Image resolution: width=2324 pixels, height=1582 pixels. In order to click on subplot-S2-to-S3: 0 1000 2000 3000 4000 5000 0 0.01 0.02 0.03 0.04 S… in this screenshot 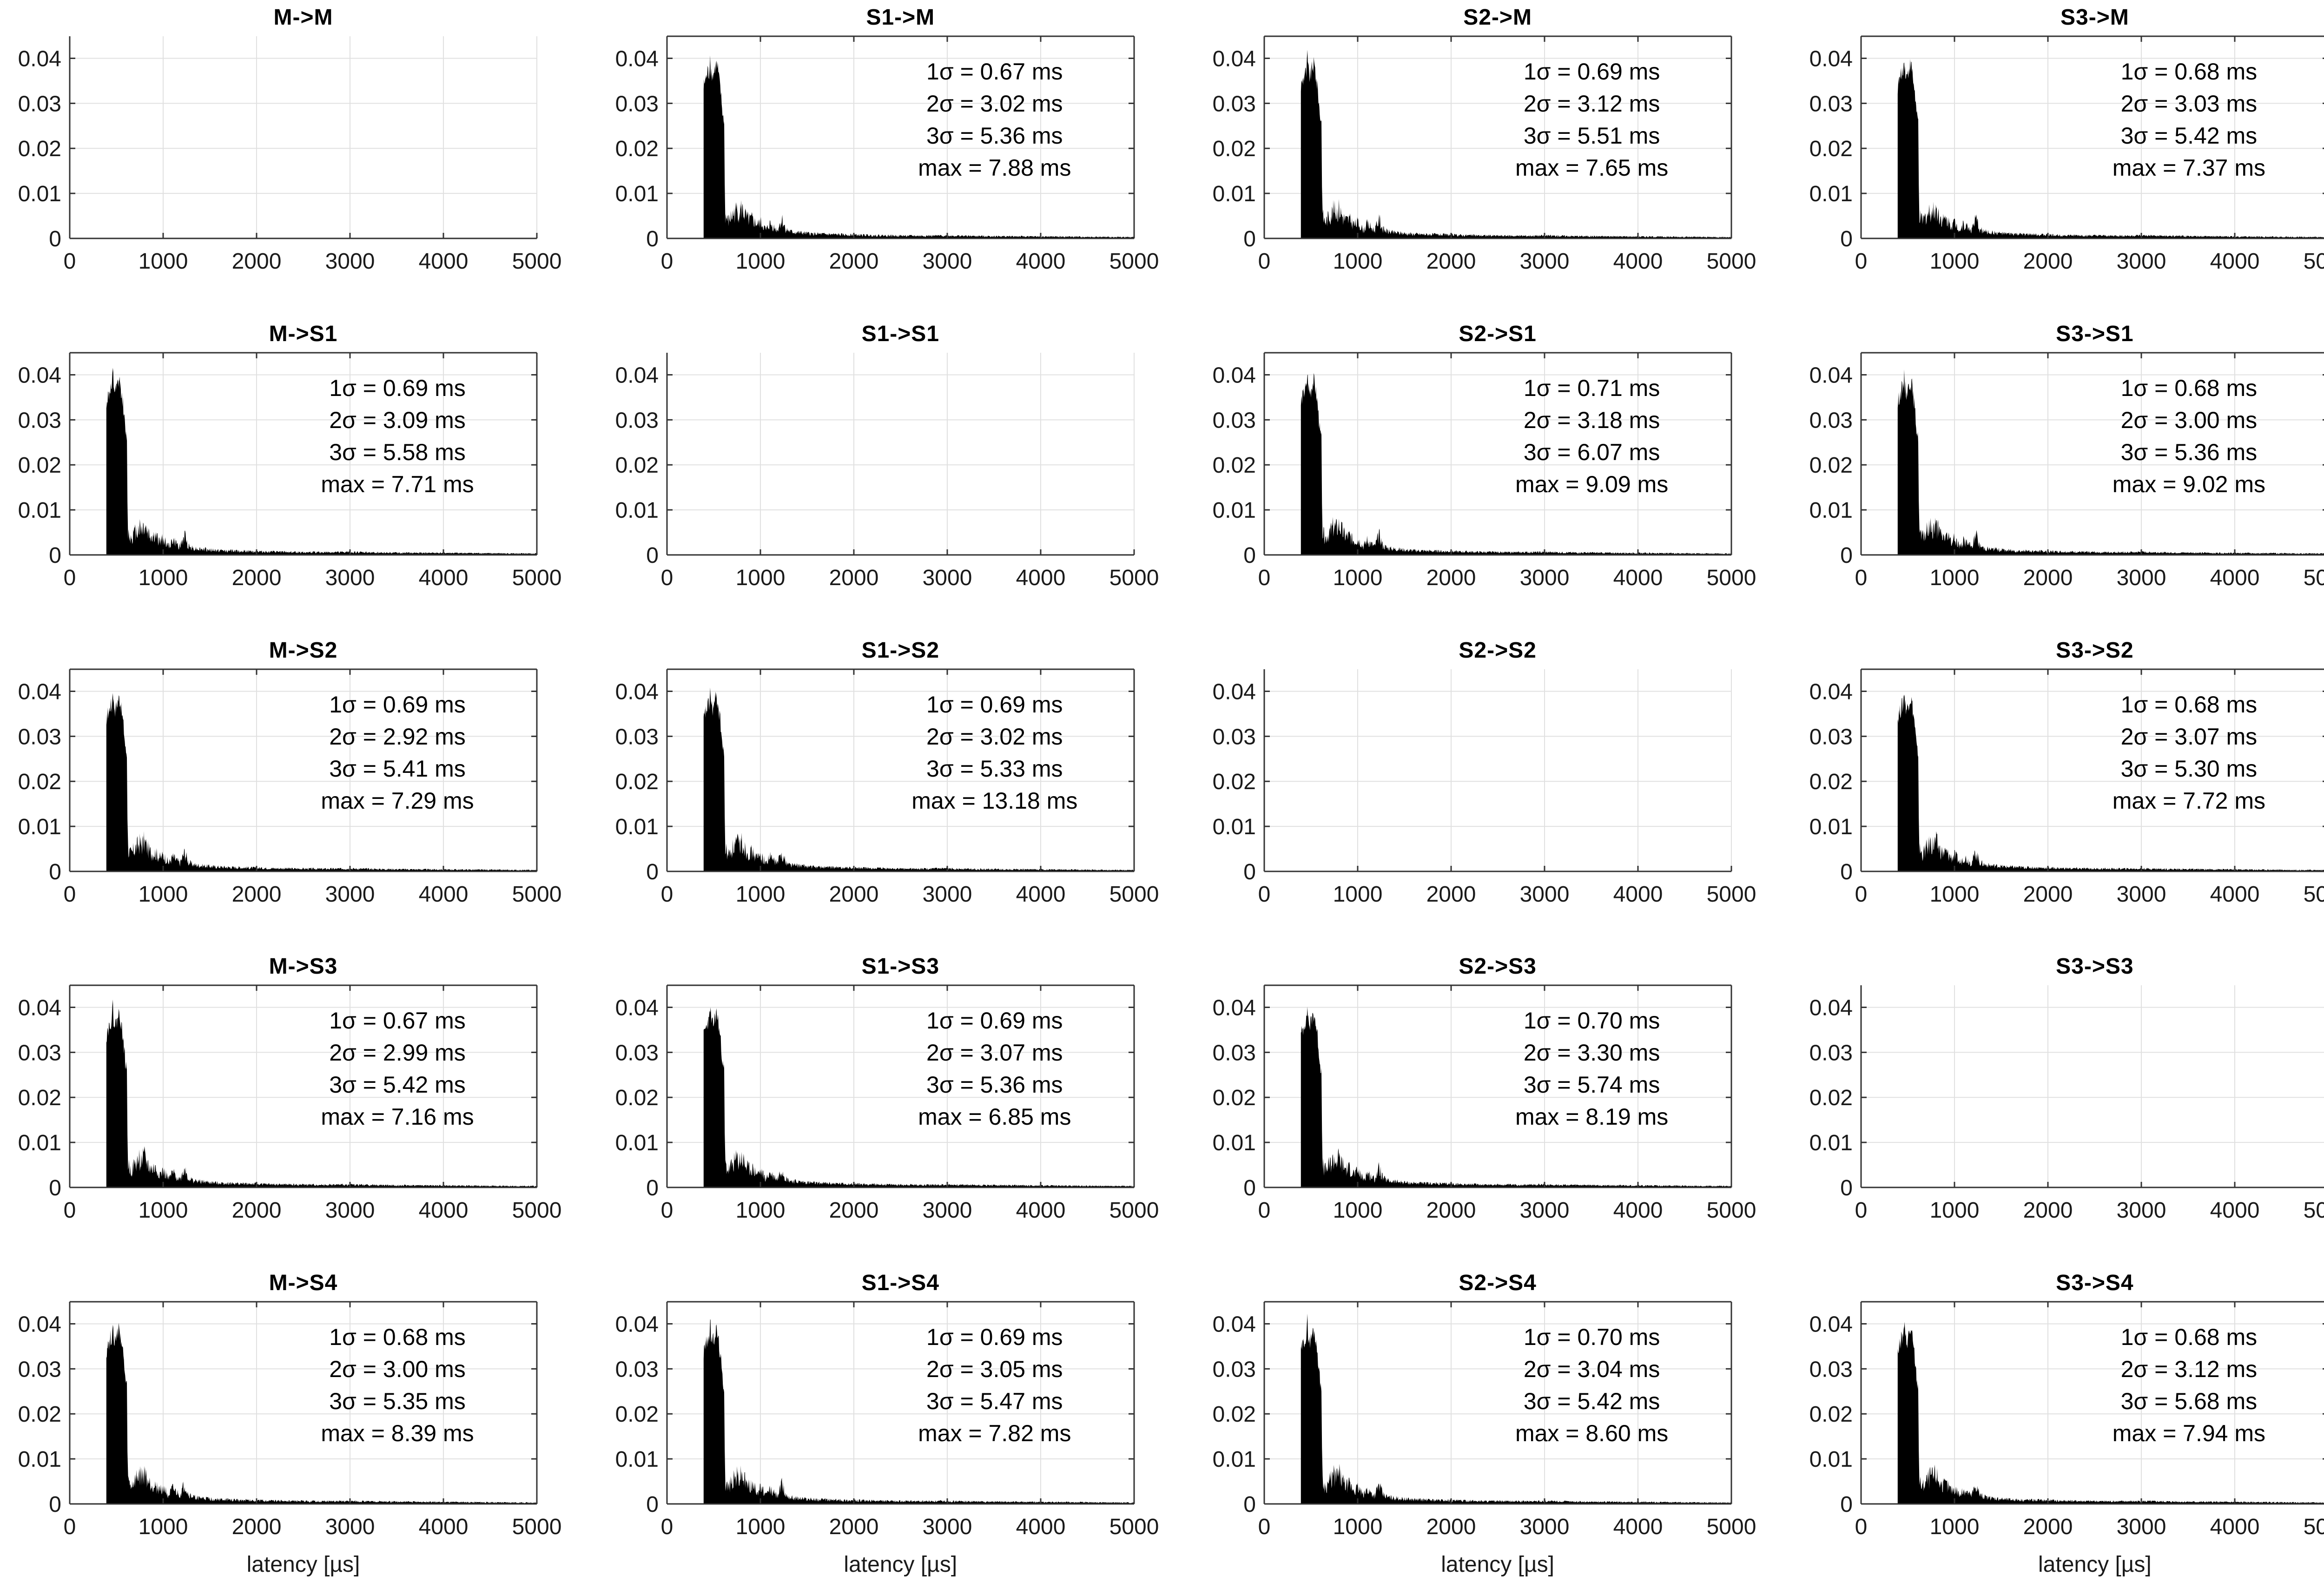, I will do `click(1493, 1107)`.